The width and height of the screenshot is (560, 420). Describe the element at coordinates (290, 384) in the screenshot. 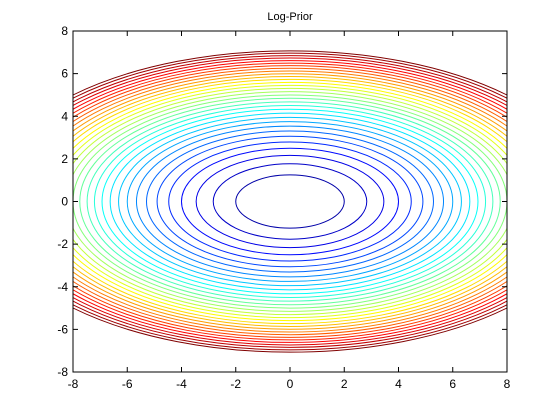

I see `x-tick-label: 0` at that location.